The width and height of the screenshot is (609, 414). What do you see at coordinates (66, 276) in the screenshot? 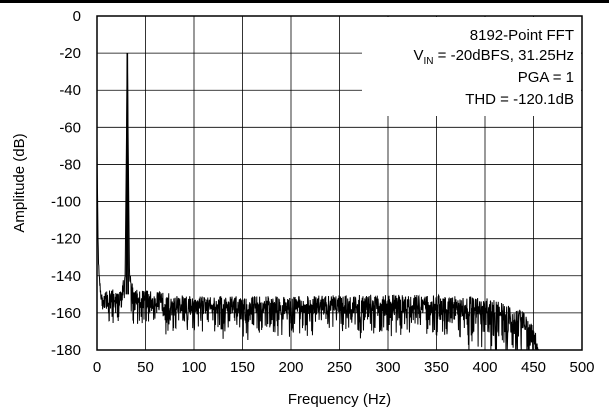
I see `y-tick-label: -140` at bounding box center [66, 276].